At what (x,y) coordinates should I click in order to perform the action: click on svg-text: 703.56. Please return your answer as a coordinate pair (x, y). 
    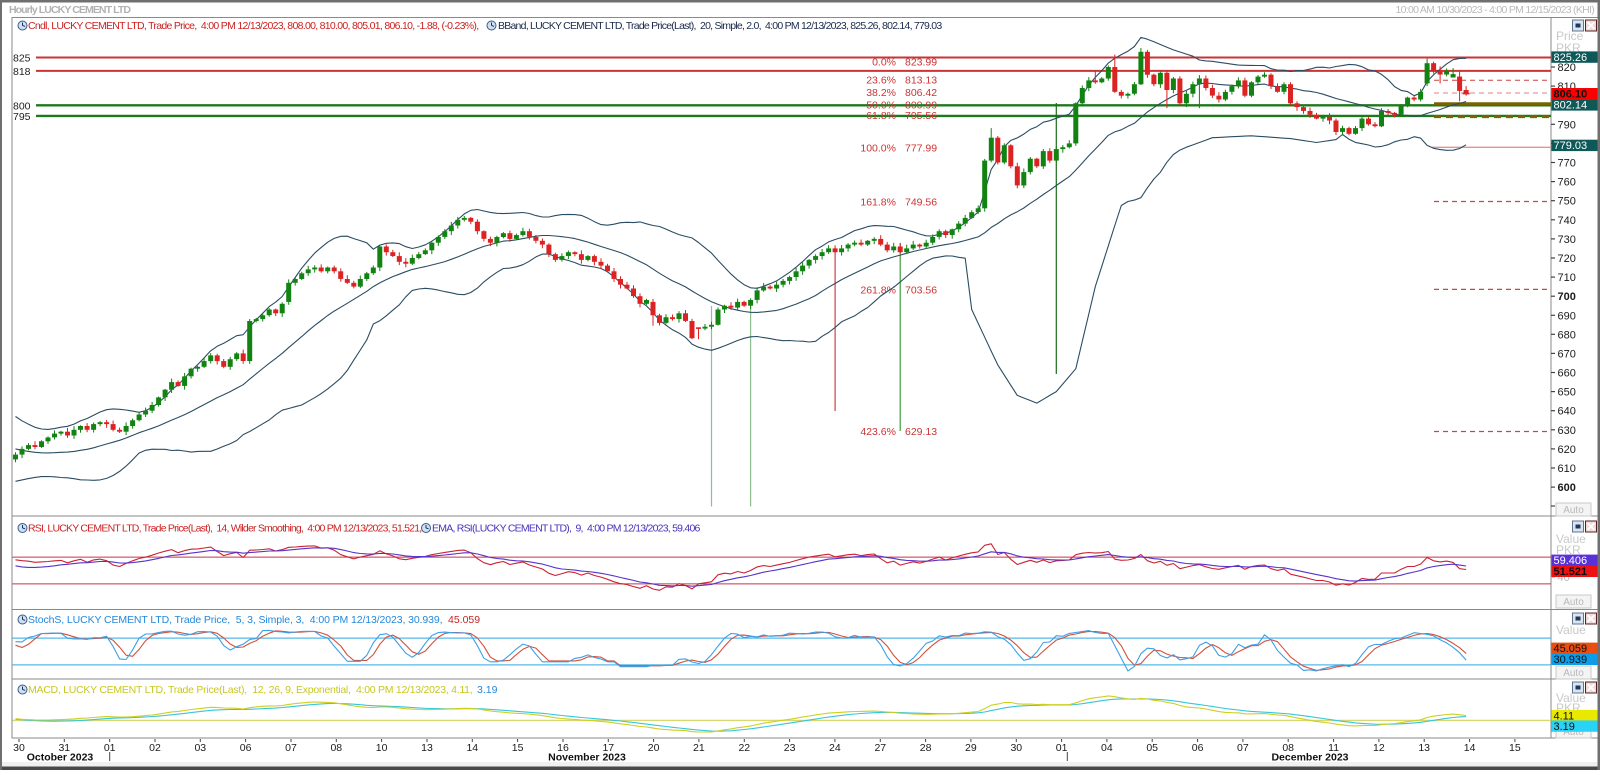
    Looking at the image, I should click on (921, 291).